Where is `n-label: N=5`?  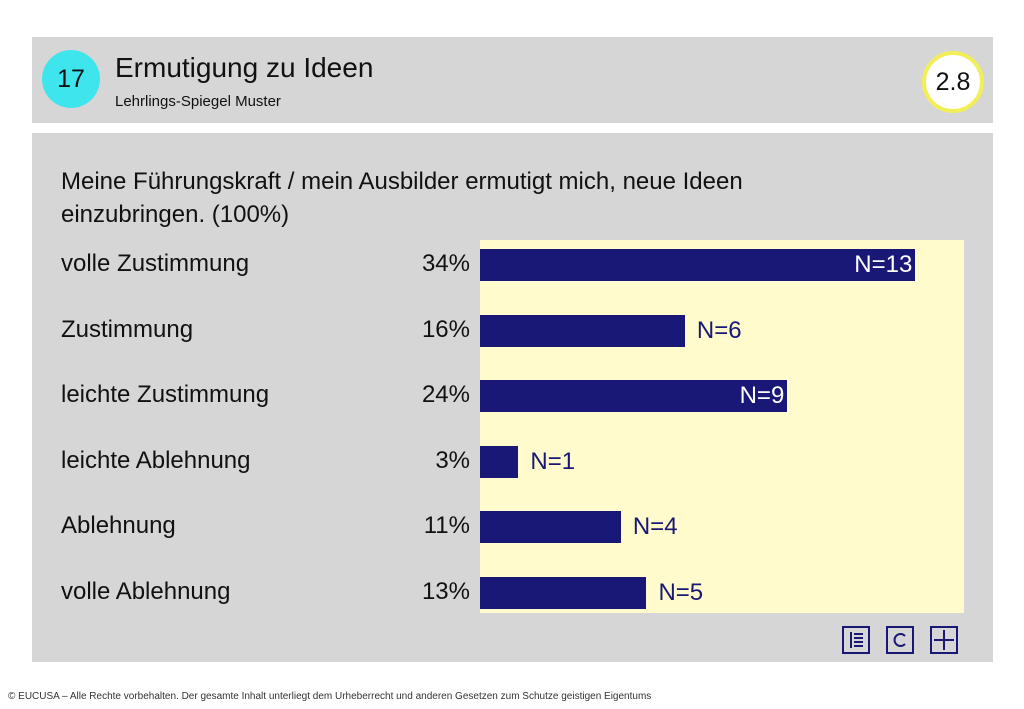 n-label: N=5 is located at coordinates (681, 592).